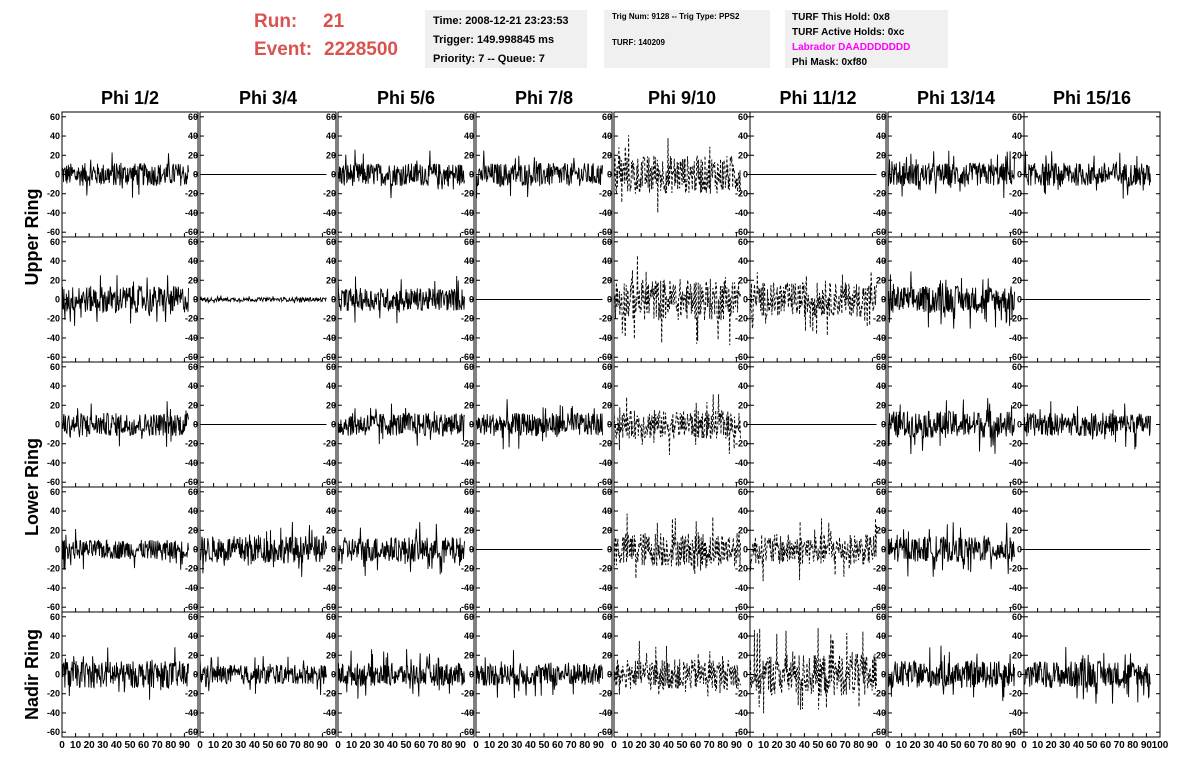 This screenshot has width=1196, height=772. I want to click on turf-num-text: TURF: 140209, so click(638, 42).